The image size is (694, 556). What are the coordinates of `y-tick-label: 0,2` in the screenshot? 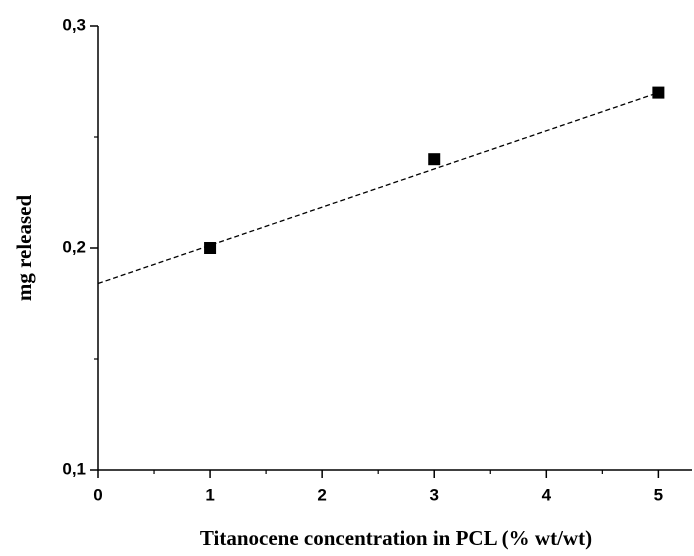 It's located at (74, 246).